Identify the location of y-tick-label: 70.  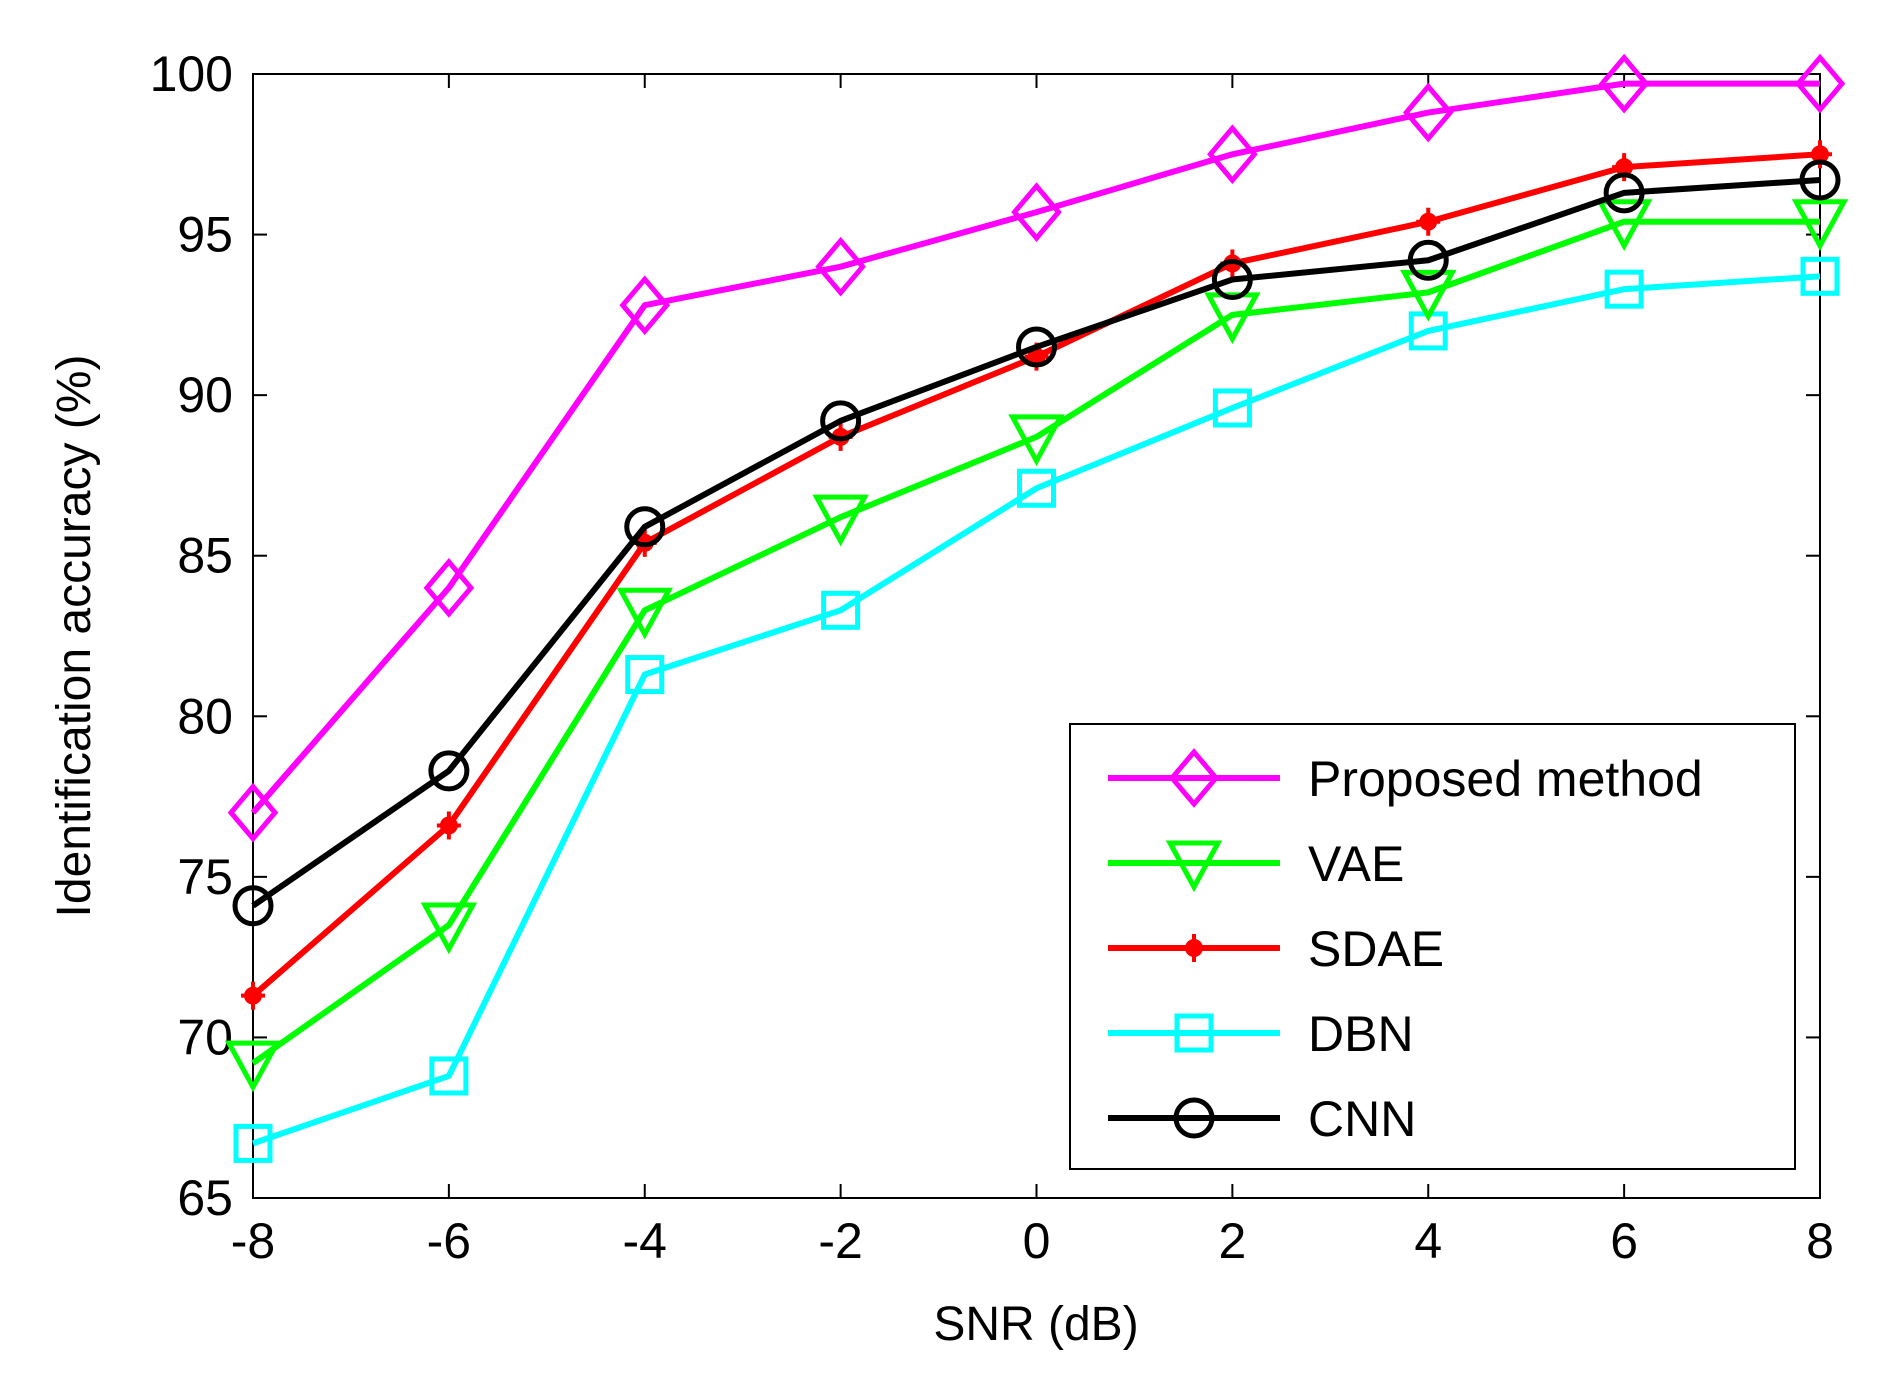
(205, 1037).